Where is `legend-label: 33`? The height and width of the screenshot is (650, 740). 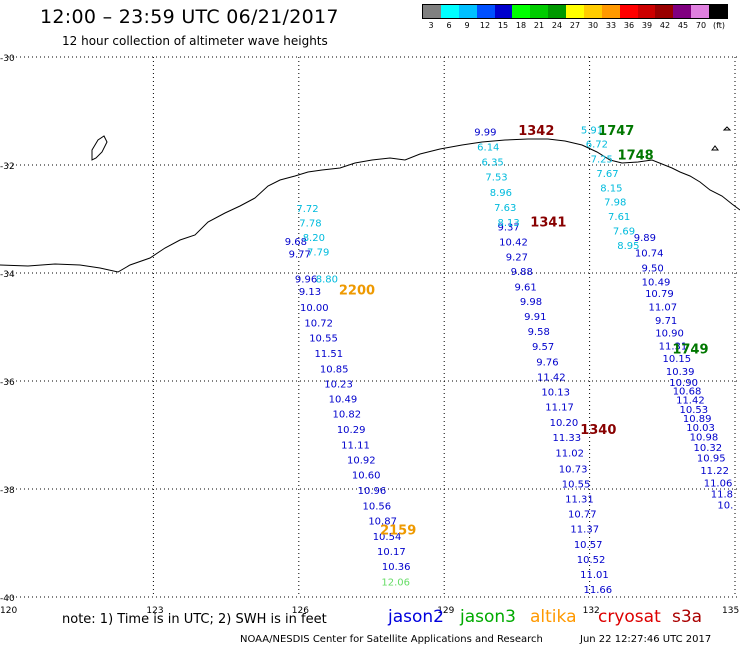
legend-label: 33 is located at coordinates (611, 25).